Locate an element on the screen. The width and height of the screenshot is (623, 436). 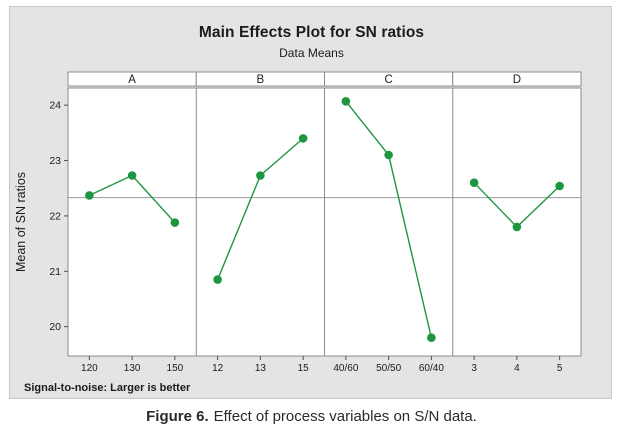
x-tick-label: 60/40 is located at coordinates (431, 368).